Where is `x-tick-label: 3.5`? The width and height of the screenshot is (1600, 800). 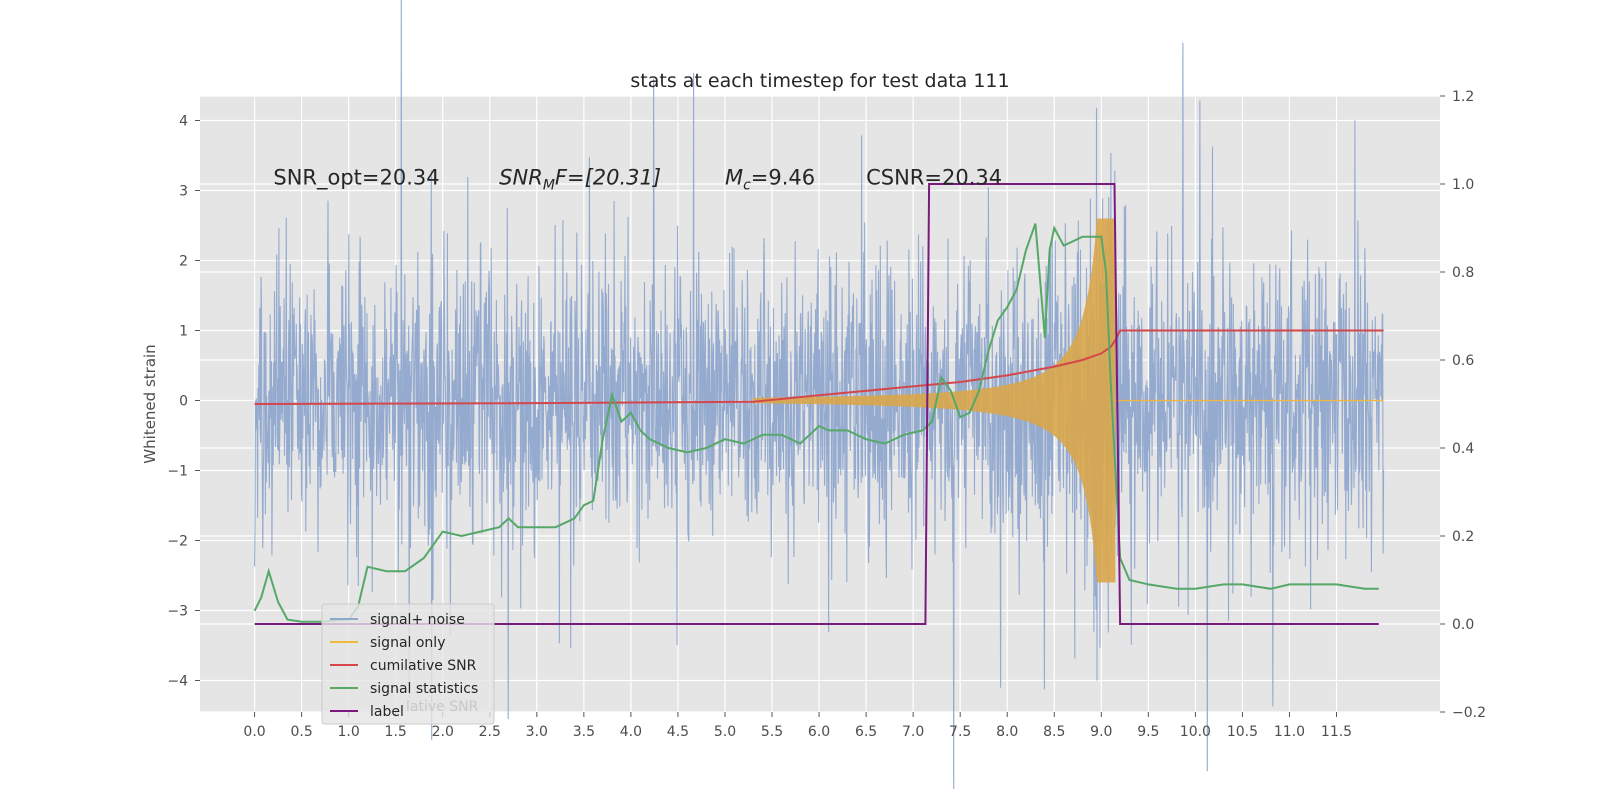 x-tick-label: 3.5 is located at coordinates (584, 732).